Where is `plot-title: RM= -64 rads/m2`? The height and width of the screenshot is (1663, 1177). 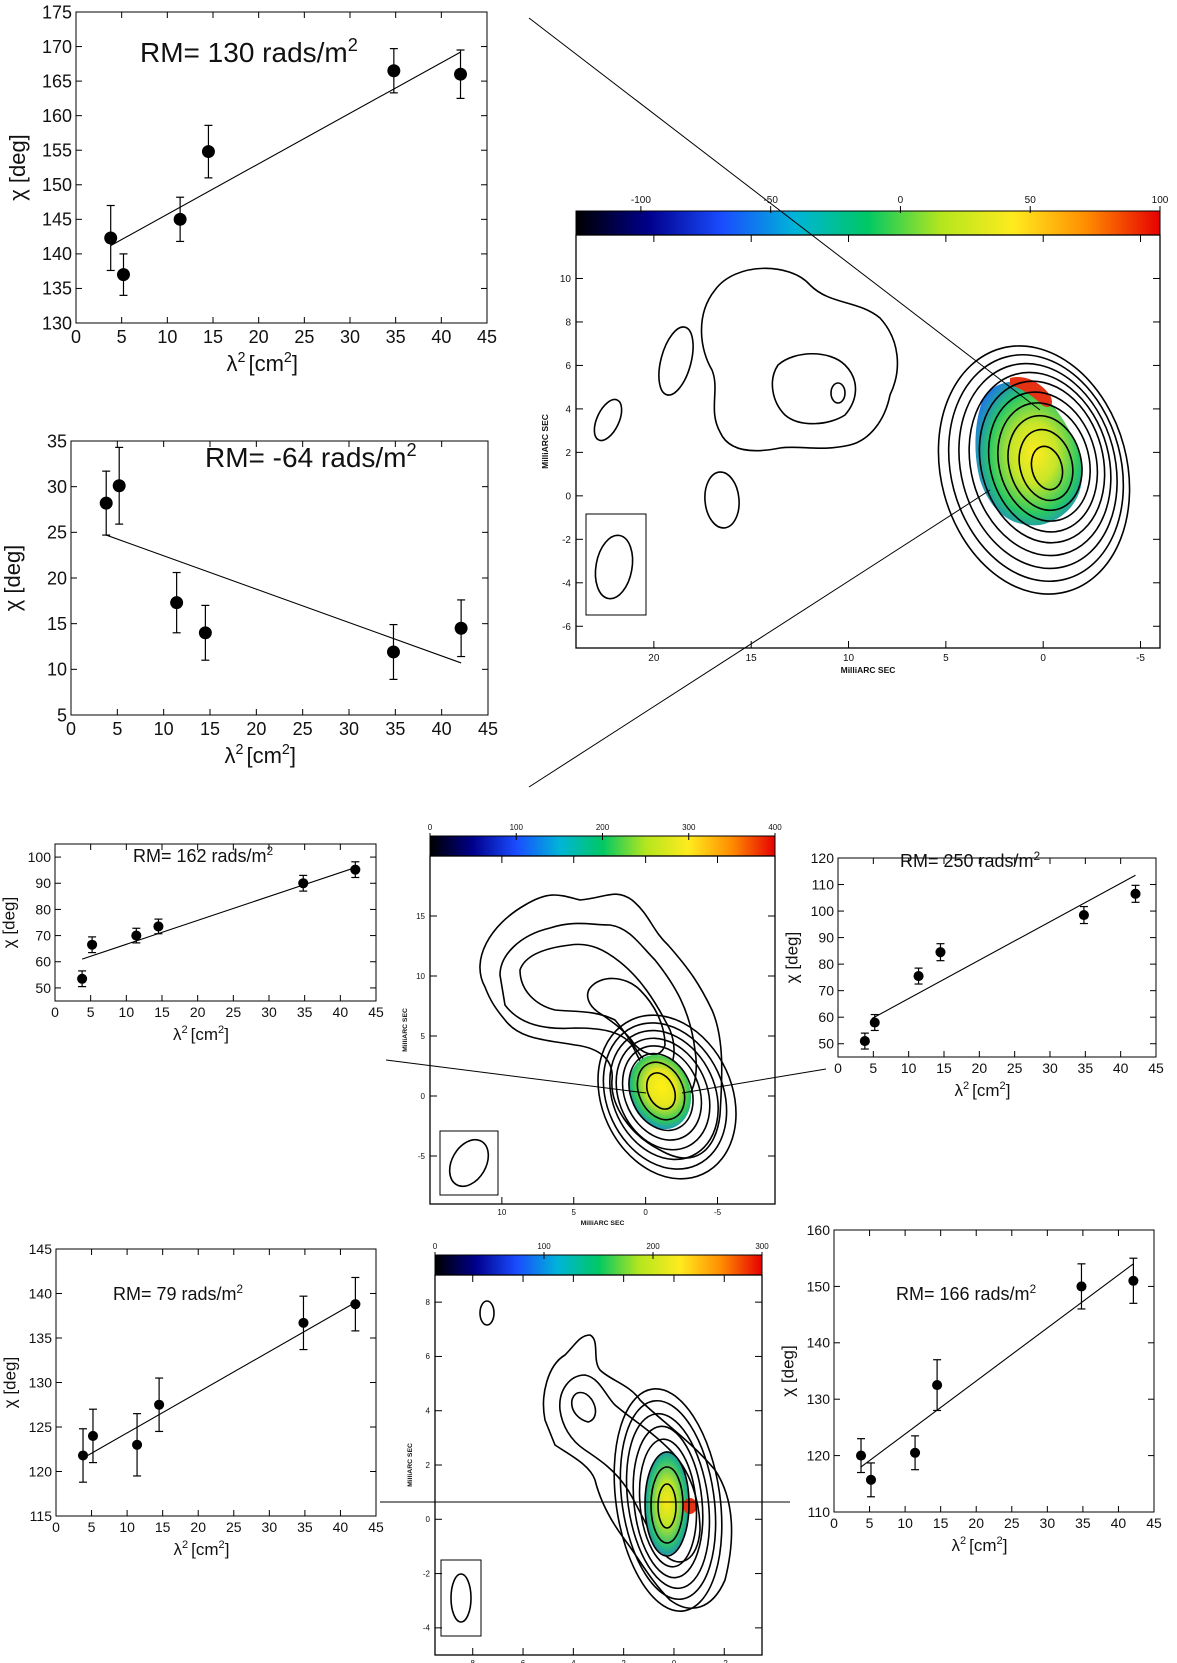
plot-title: RM= -64 rads/m2 is located at coordinates (311, 456).